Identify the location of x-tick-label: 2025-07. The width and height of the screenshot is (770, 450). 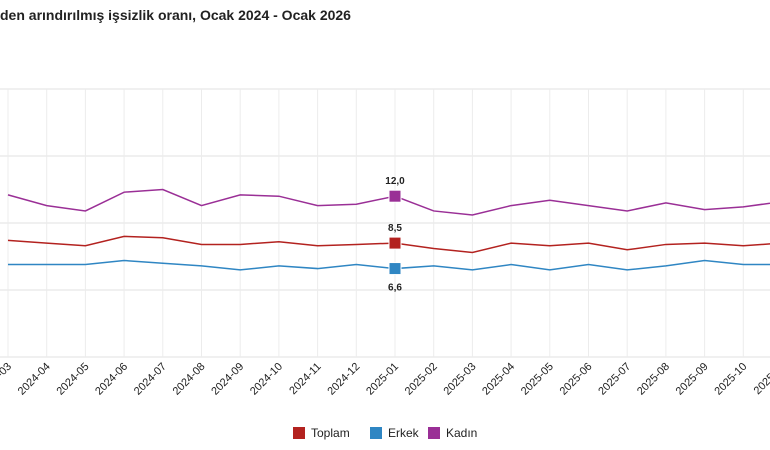
(614, 379).